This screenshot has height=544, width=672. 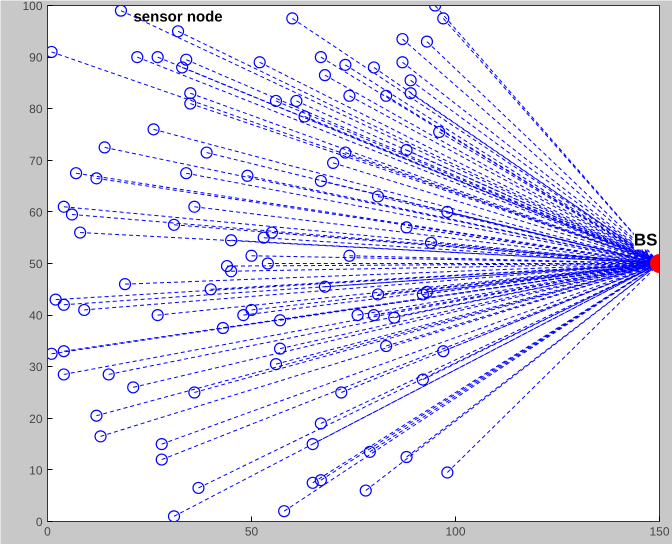 What do you see at coordinates (659, 531) in the screenshot?
I see `x-tick-label: 150` at bounding box center [659, 531].